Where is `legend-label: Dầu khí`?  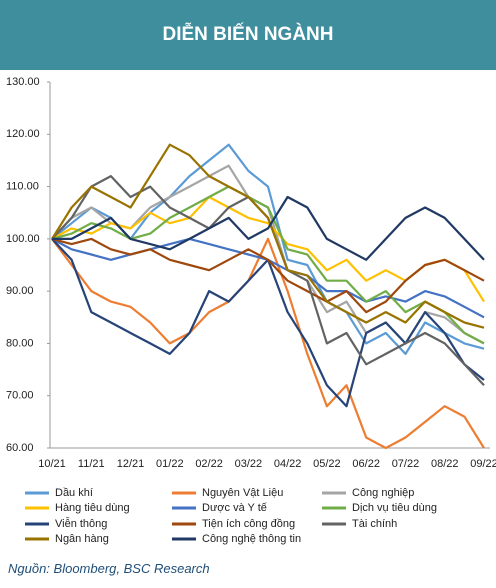
legend-label: Dầu khí is located at coordinates (74, 493).